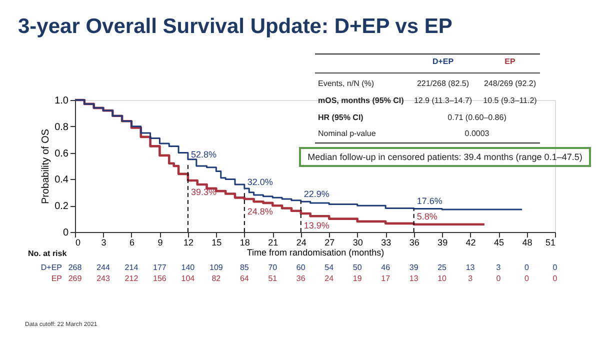 Image resolution: width=600 pixels, height=338 pixels. Describe the element at coordinates (471, 243) in the screenshot. I see `x-tick-label: 42` at that location.